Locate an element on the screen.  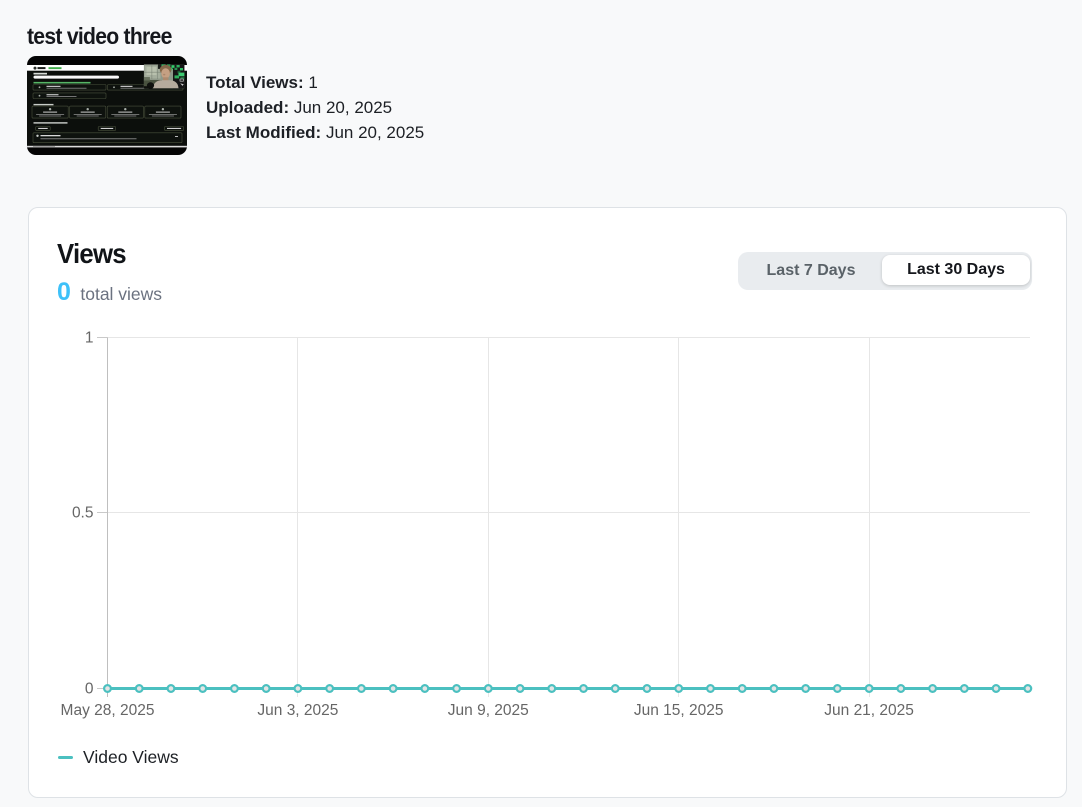
svg-text: 1 is located at coordinates (89, 337).